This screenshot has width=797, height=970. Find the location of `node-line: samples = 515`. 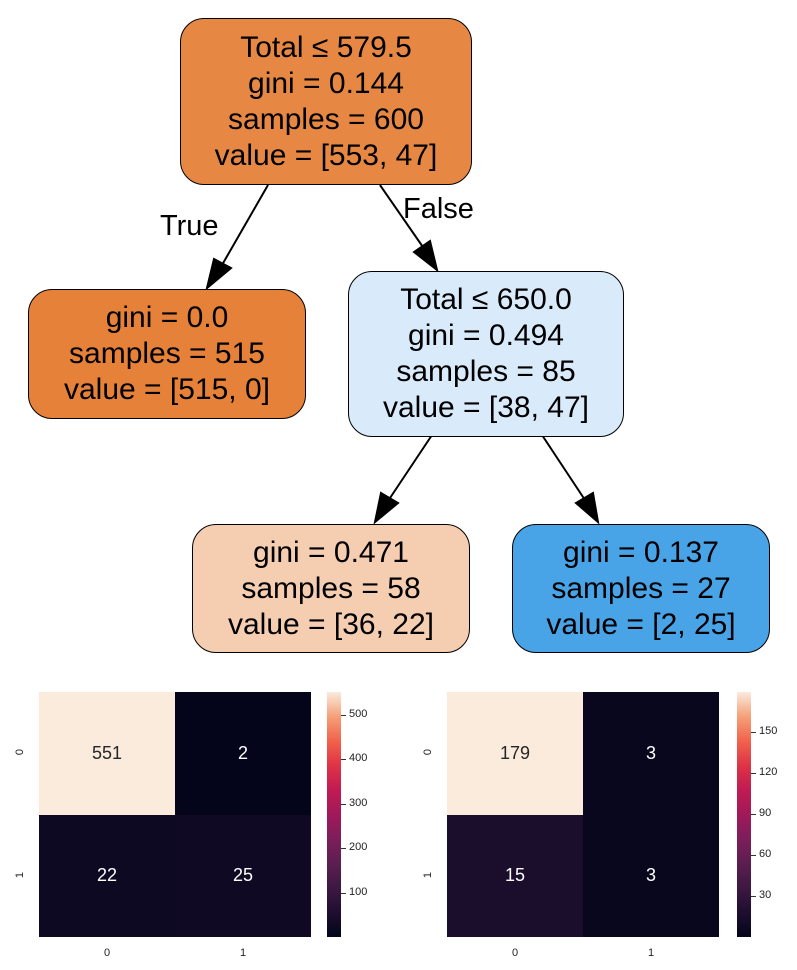

node-line: samples = 515 is located at coordinates (167, 353).